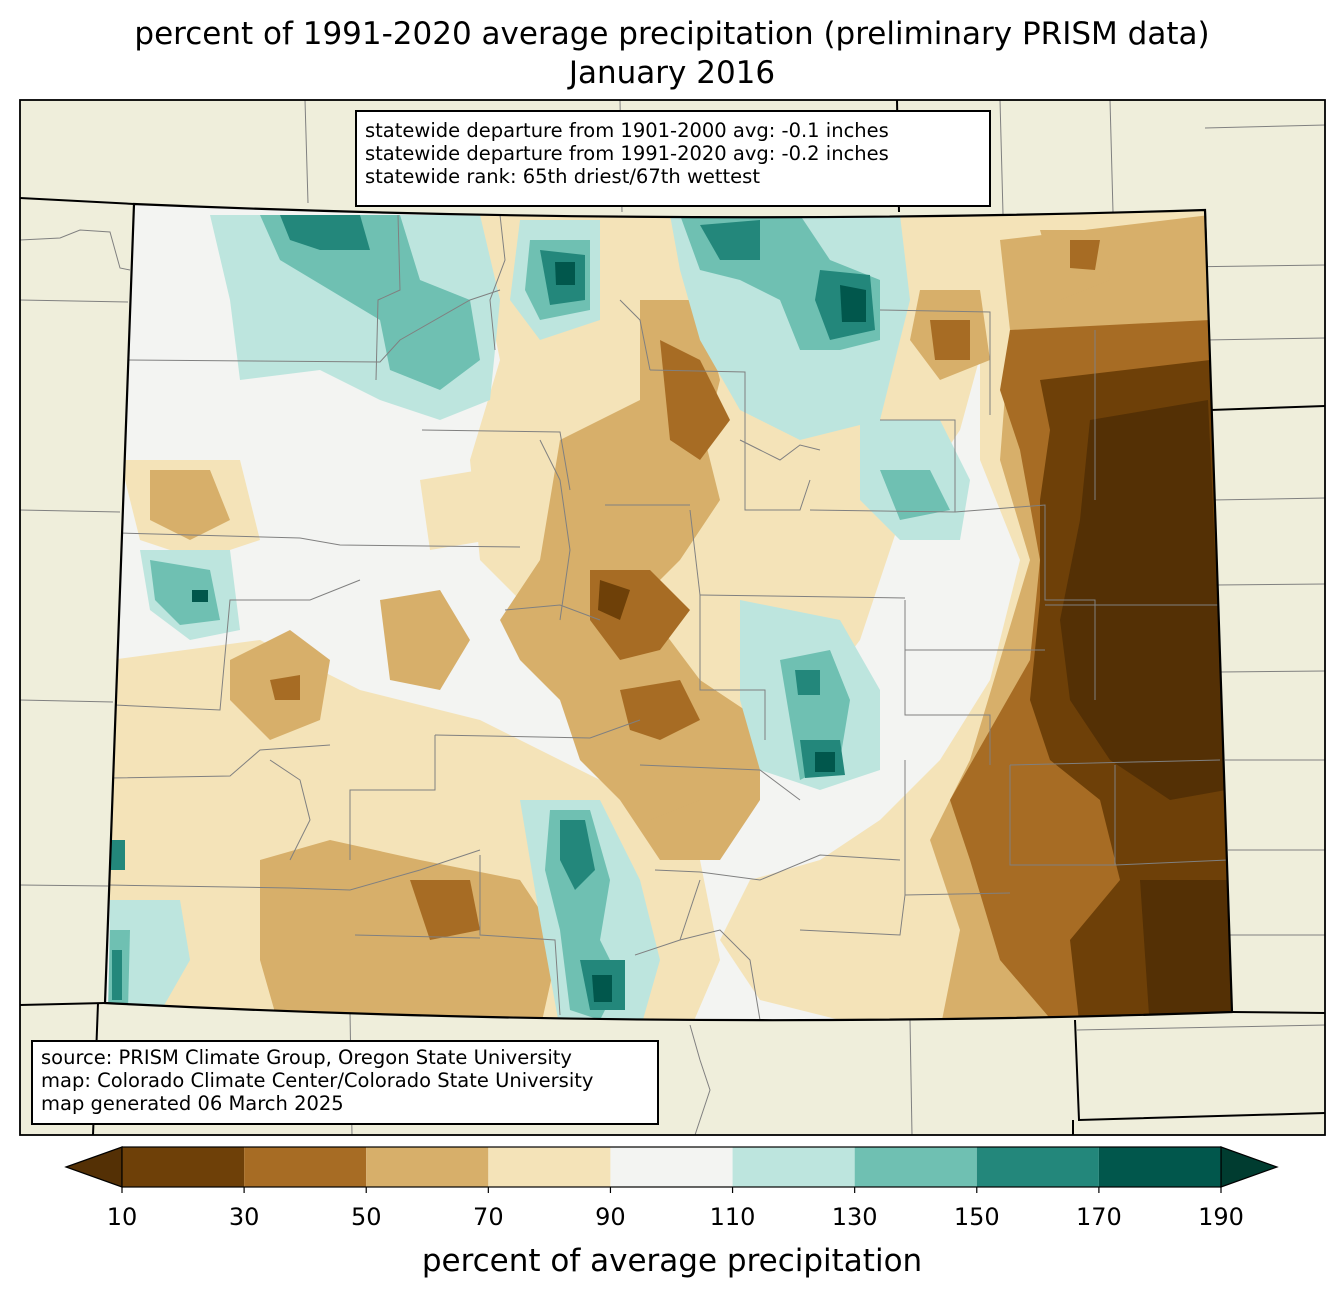 Image resolution: width=1344 pixels, height=1299 pixels. Describe the element at coordinates (192, 1103) in the screenshot. I see `credits-generated: map generated 06 March 2025` at that location.